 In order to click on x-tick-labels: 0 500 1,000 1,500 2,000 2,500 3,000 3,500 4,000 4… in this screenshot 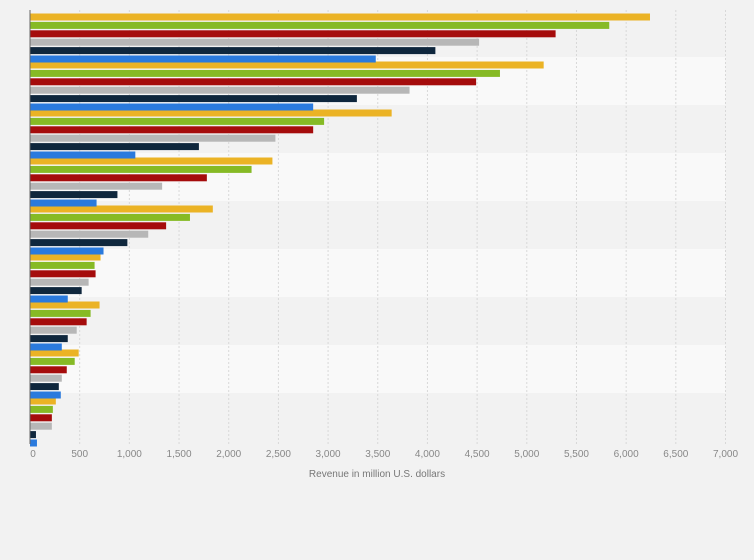, I will do `click(384, 454)`.